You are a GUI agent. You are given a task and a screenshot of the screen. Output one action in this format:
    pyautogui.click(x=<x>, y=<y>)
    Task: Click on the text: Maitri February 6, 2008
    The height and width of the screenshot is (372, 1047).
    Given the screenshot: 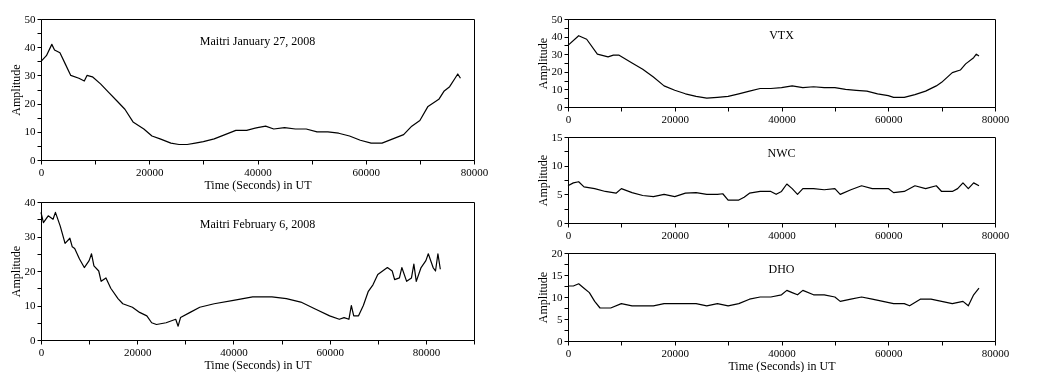 What is the action you would take?
    pyautogui.click(x=257, y=224)
    